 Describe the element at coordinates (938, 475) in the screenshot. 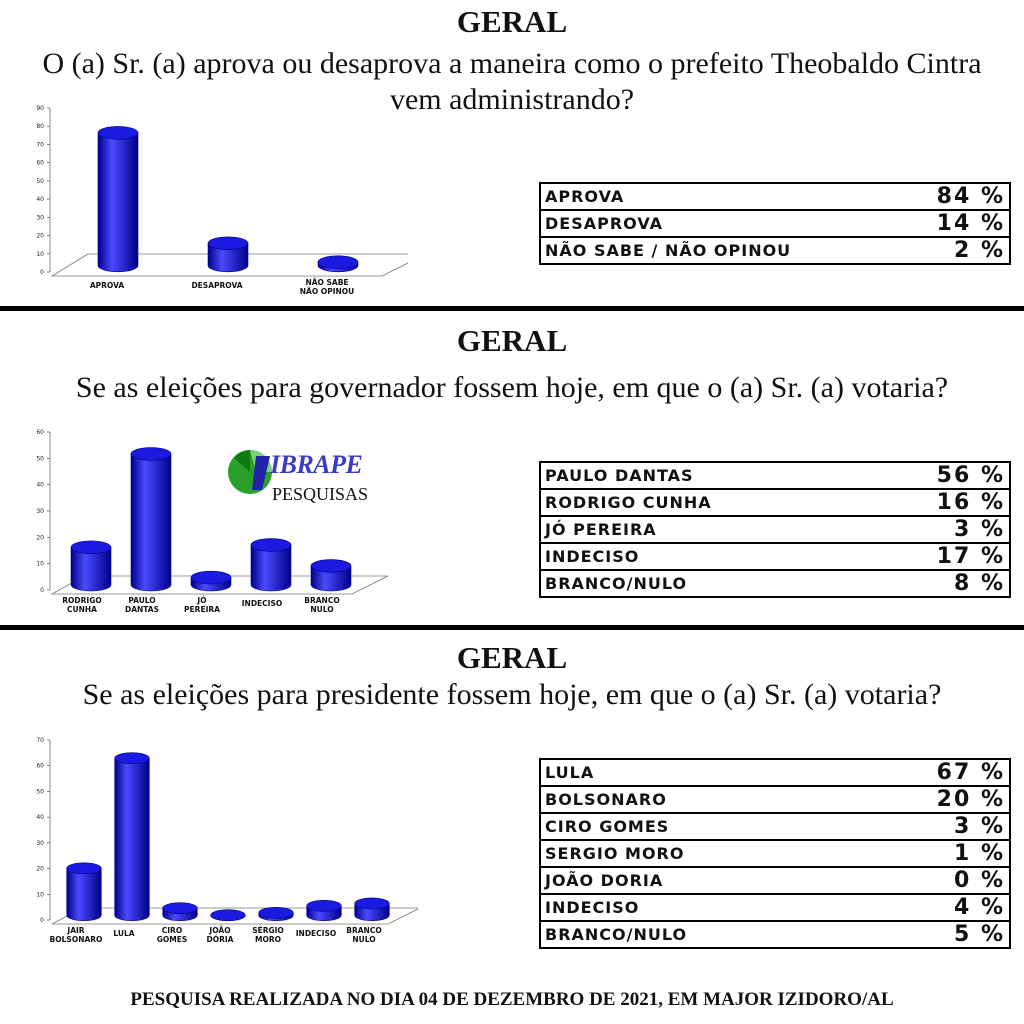

I see `row-value: 56 %` at that location.